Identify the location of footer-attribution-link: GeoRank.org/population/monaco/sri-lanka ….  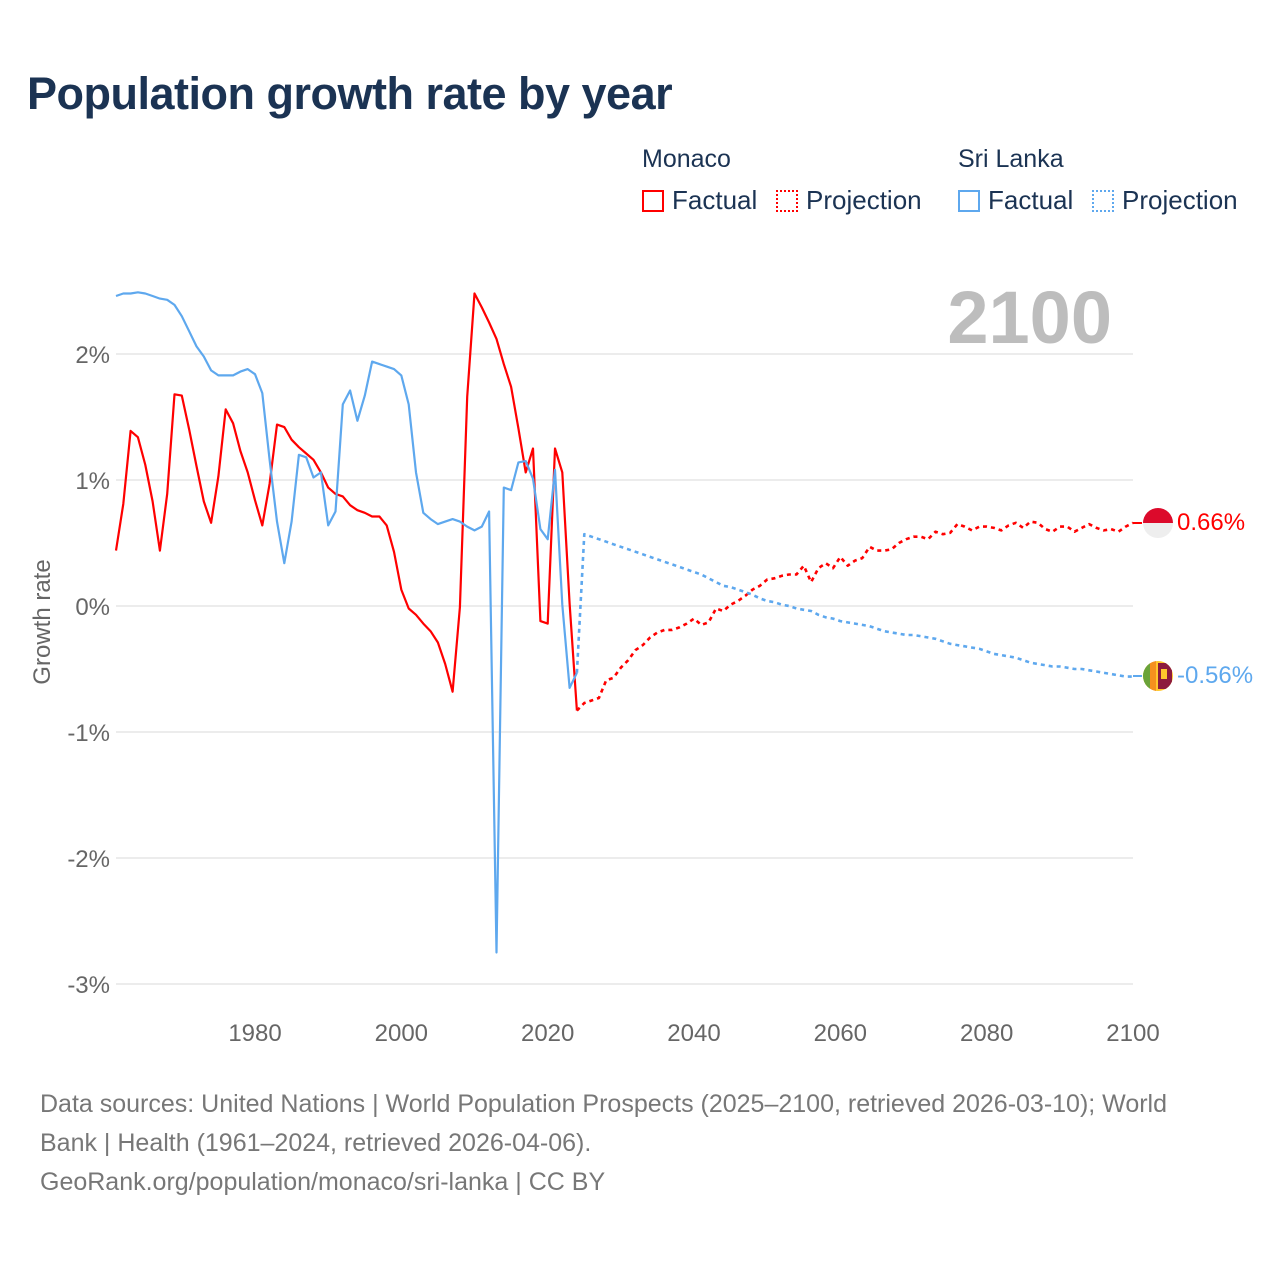
(323, 1182).